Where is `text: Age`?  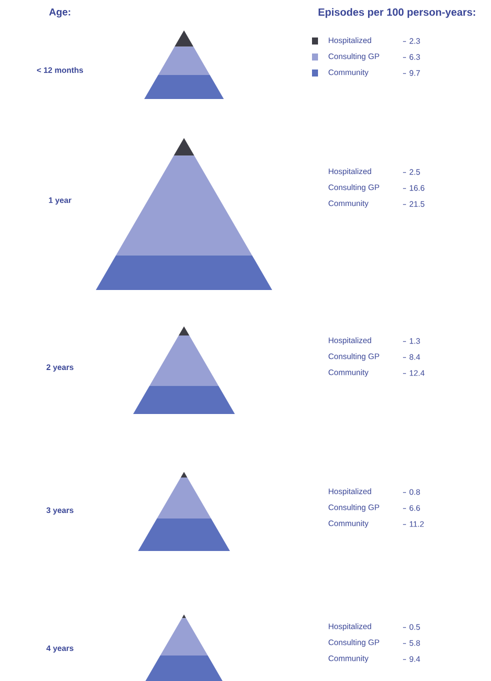
text: Age is located at coordinates (59, 13).